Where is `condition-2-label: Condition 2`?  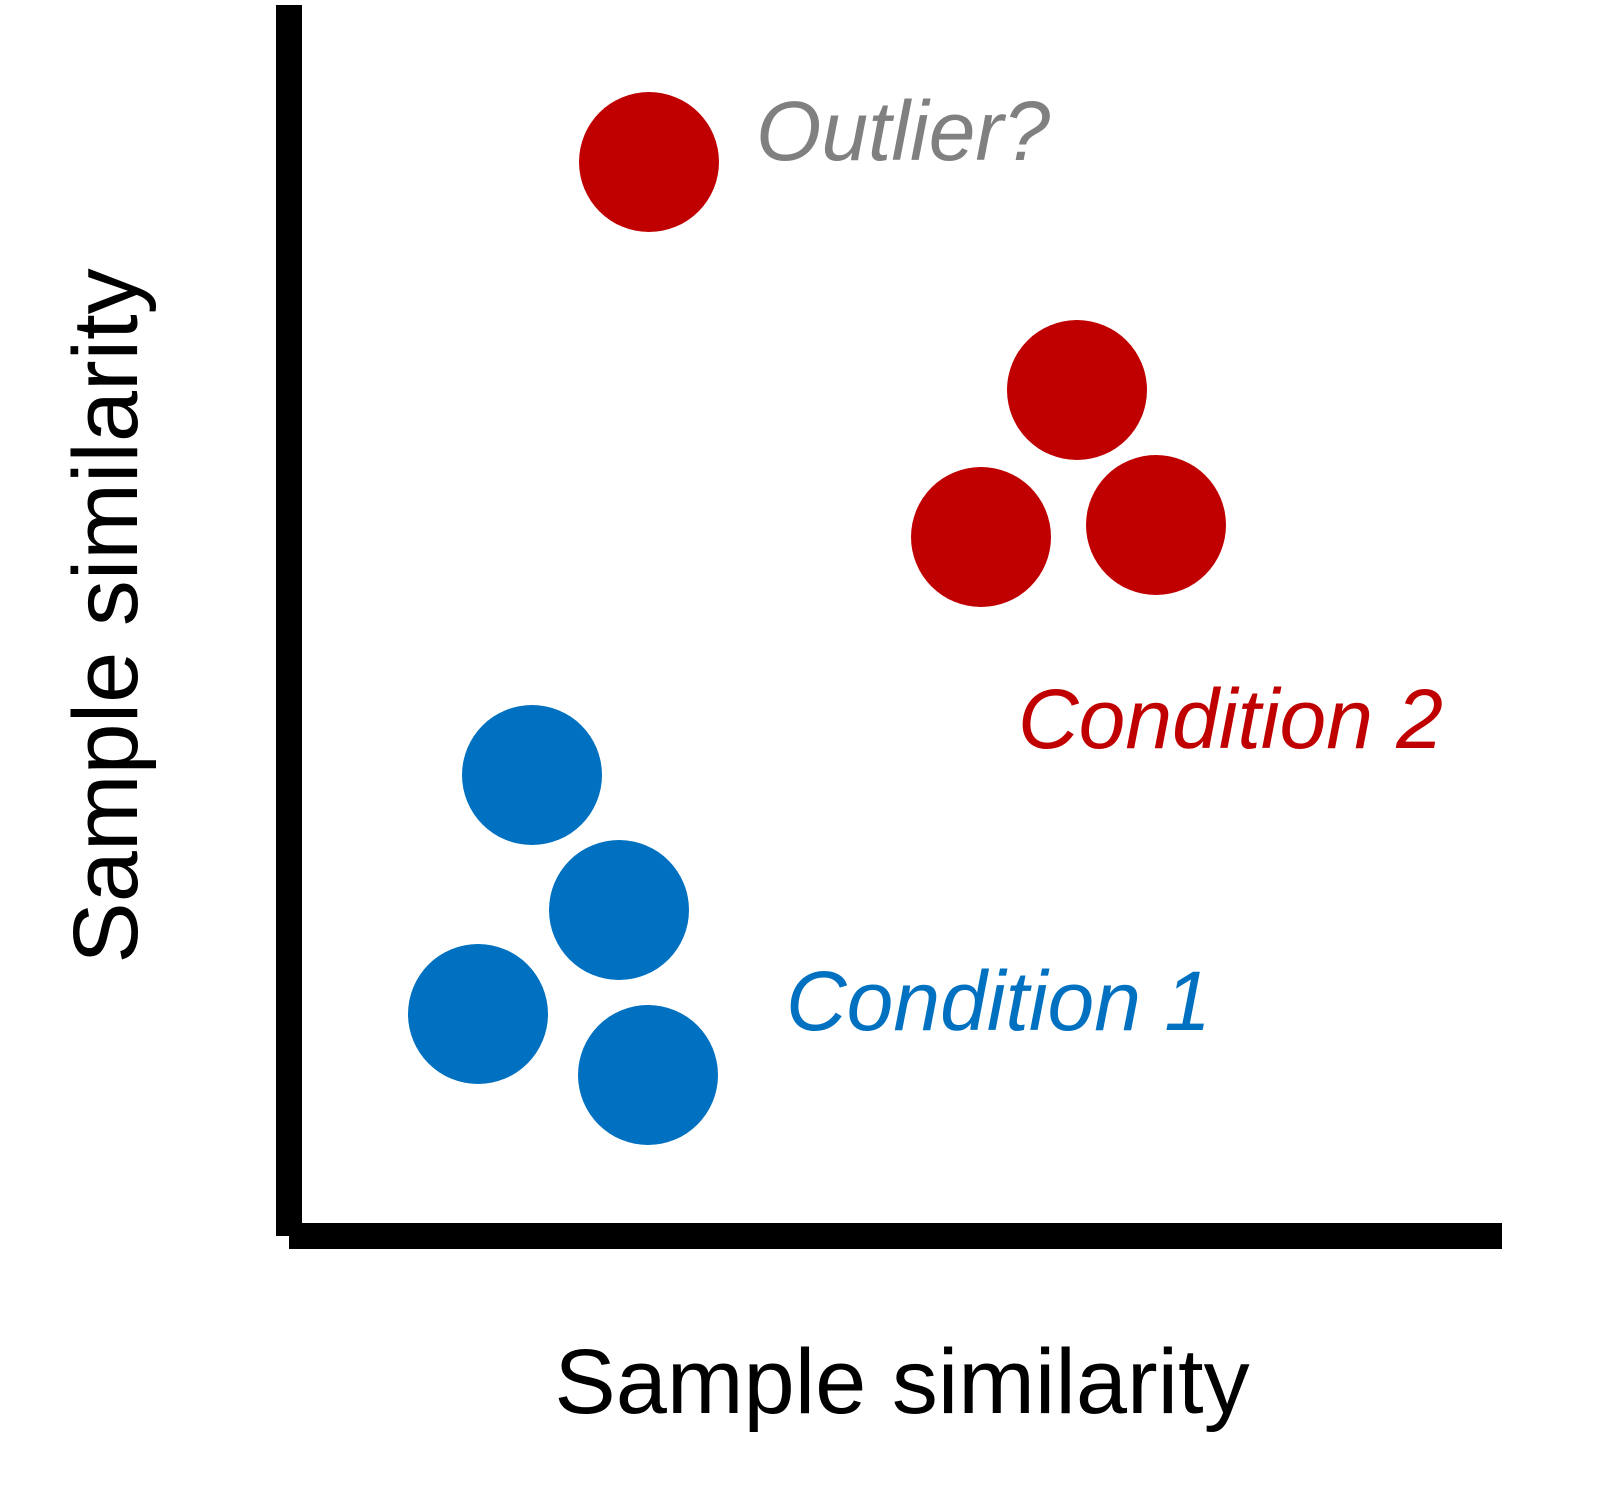
condition-2-label: Condition 2 is located at coordinates (1230, 719).